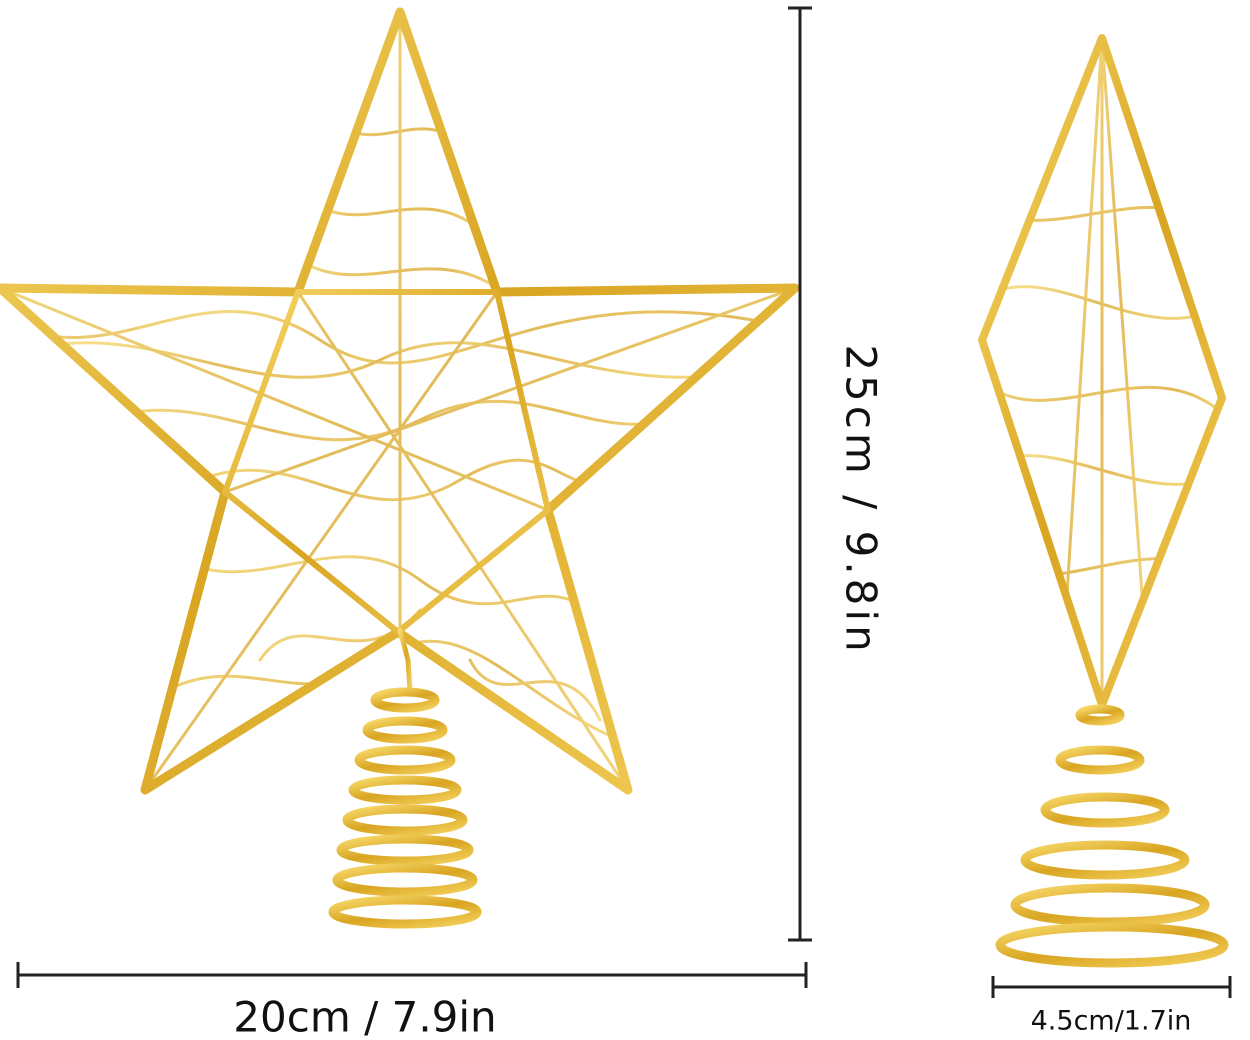  What do you see at coordinates (364, 1016) in the screenshot?
I see `width-label: 20cm / 7.9in` at bounding box center [364, 1016].